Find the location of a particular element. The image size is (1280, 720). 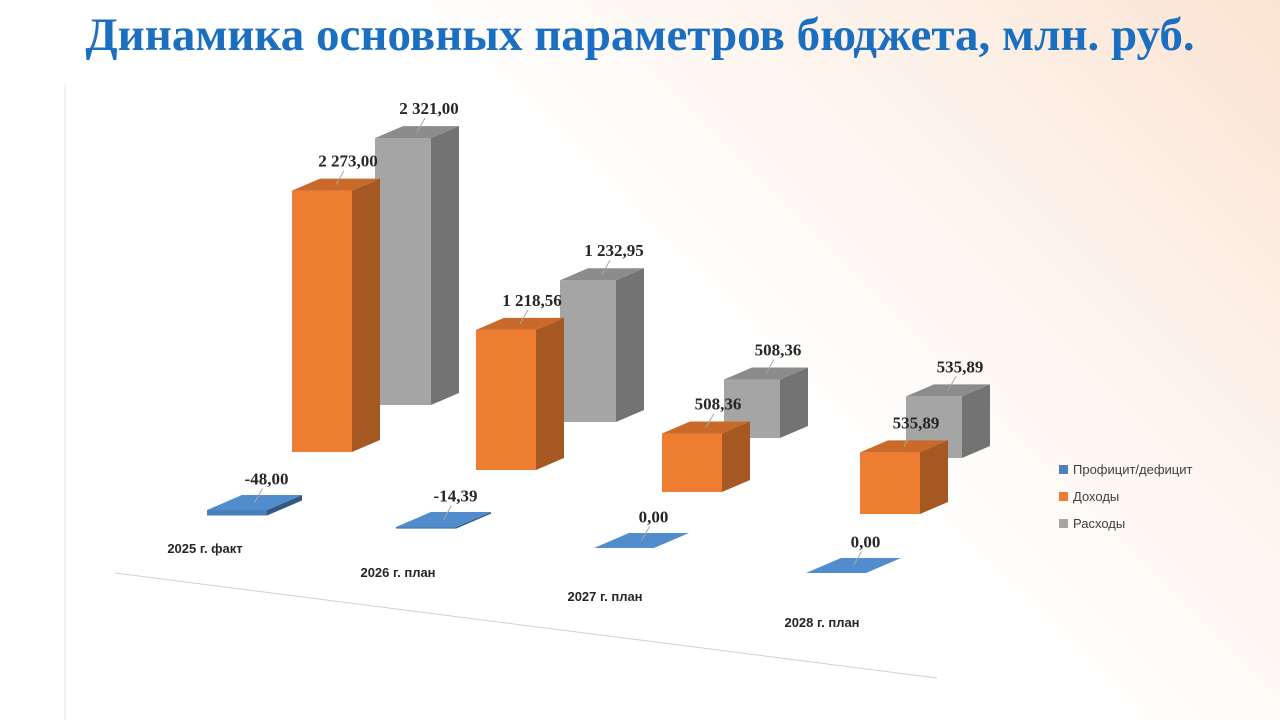

x-tick-label: 2027 г. план is located at coordinates (604, 596).